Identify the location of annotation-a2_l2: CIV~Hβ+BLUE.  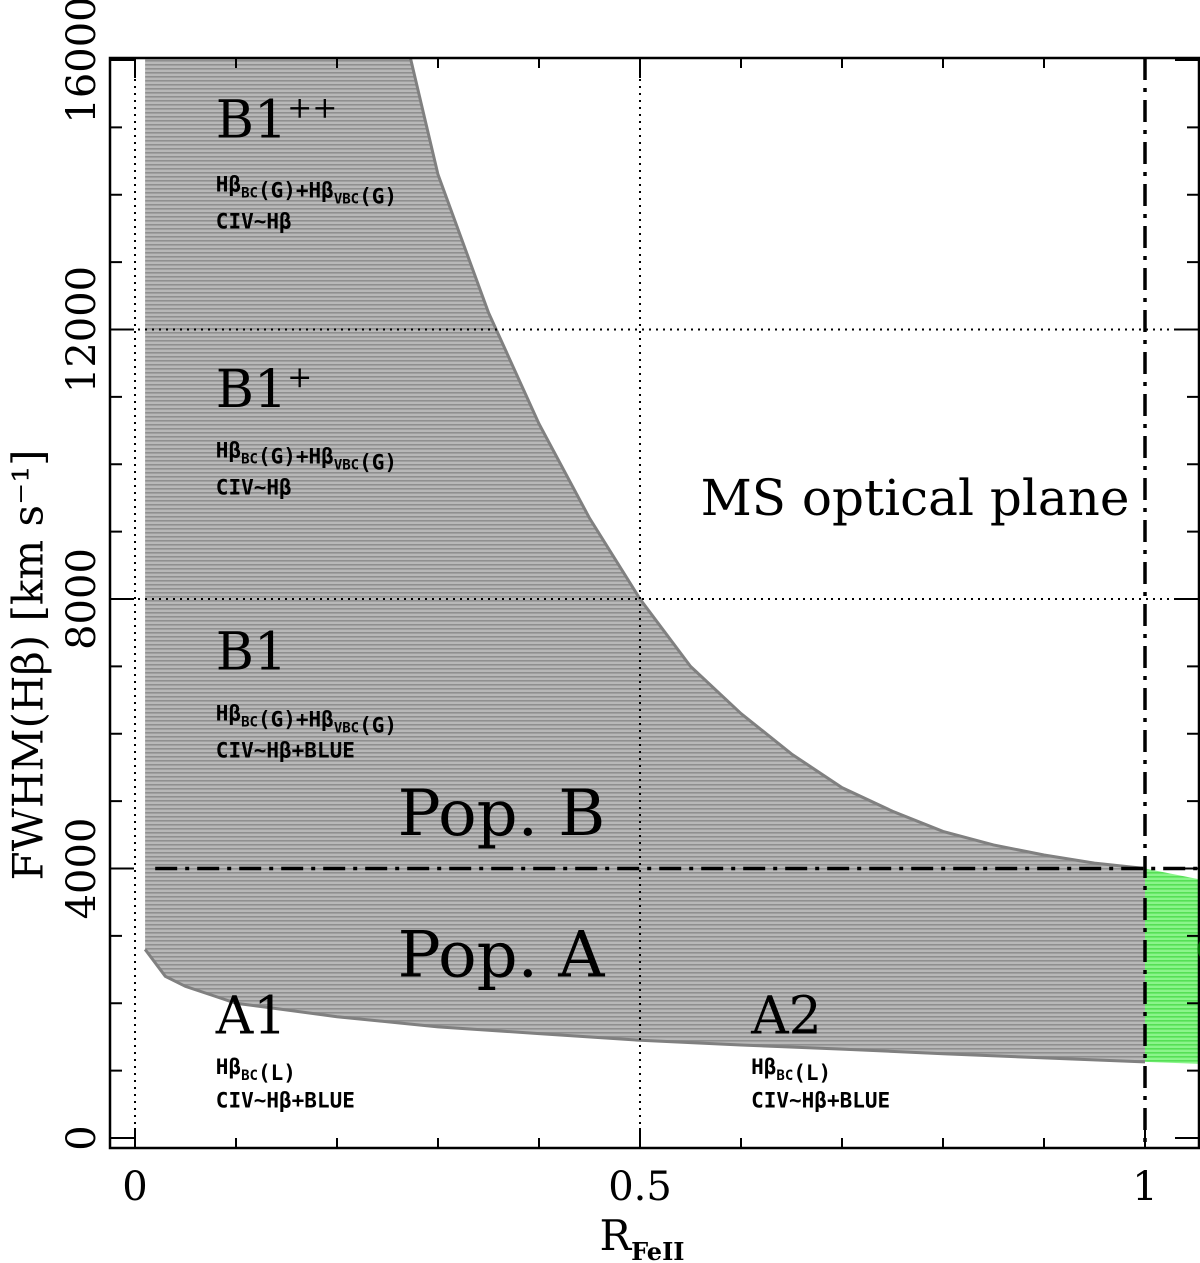
(820, 1101).